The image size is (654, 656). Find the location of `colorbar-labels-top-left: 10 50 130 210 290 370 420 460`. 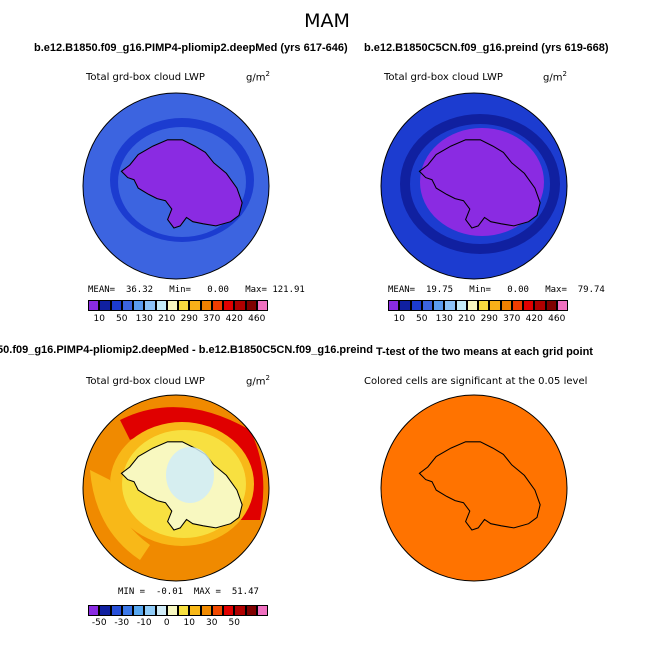

colorbar-labels-top-left: 10 50 130 210 290 370 420 460 is located at coordinates (178, 320).